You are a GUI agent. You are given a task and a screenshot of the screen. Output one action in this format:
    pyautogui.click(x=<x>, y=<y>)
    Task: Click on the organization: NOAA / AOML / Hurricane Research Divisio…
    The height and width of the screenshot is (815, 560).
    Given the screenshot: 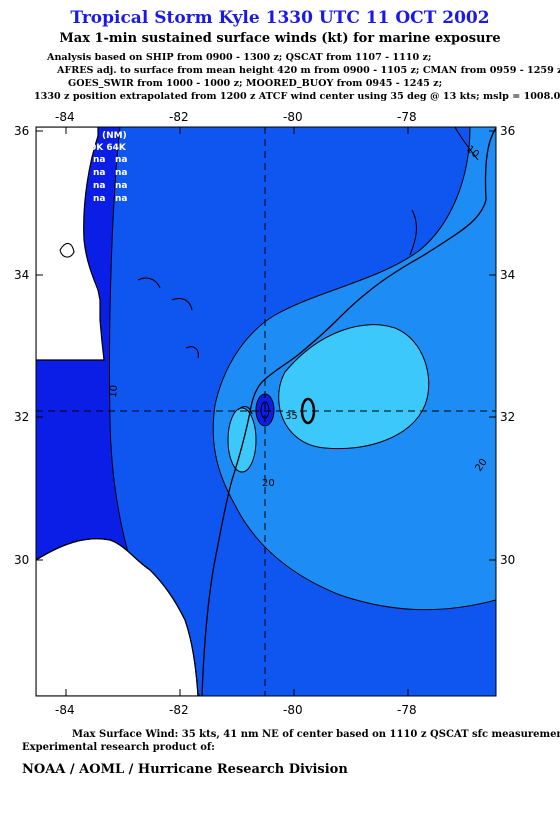 What is the action you would take?
    pyautogui.click(x=185, y=769)
    